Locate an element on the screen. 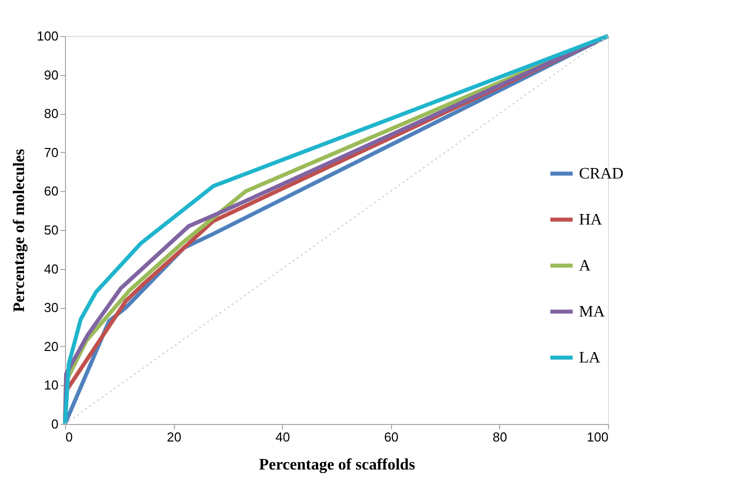 The image size is (742, 497). y-tick-label: 20 is located at coordinates (51, 346).